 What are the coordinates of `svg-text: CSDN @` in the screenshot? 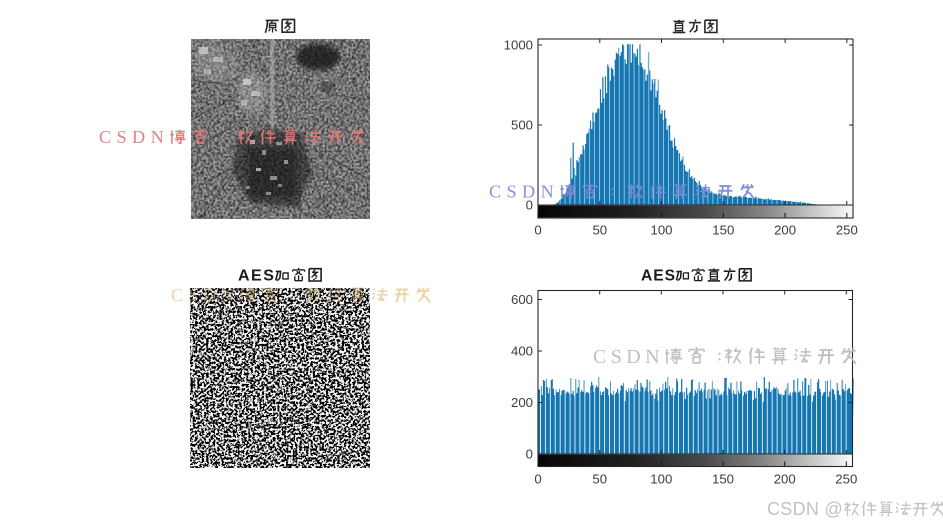 It's located at (805, 509).